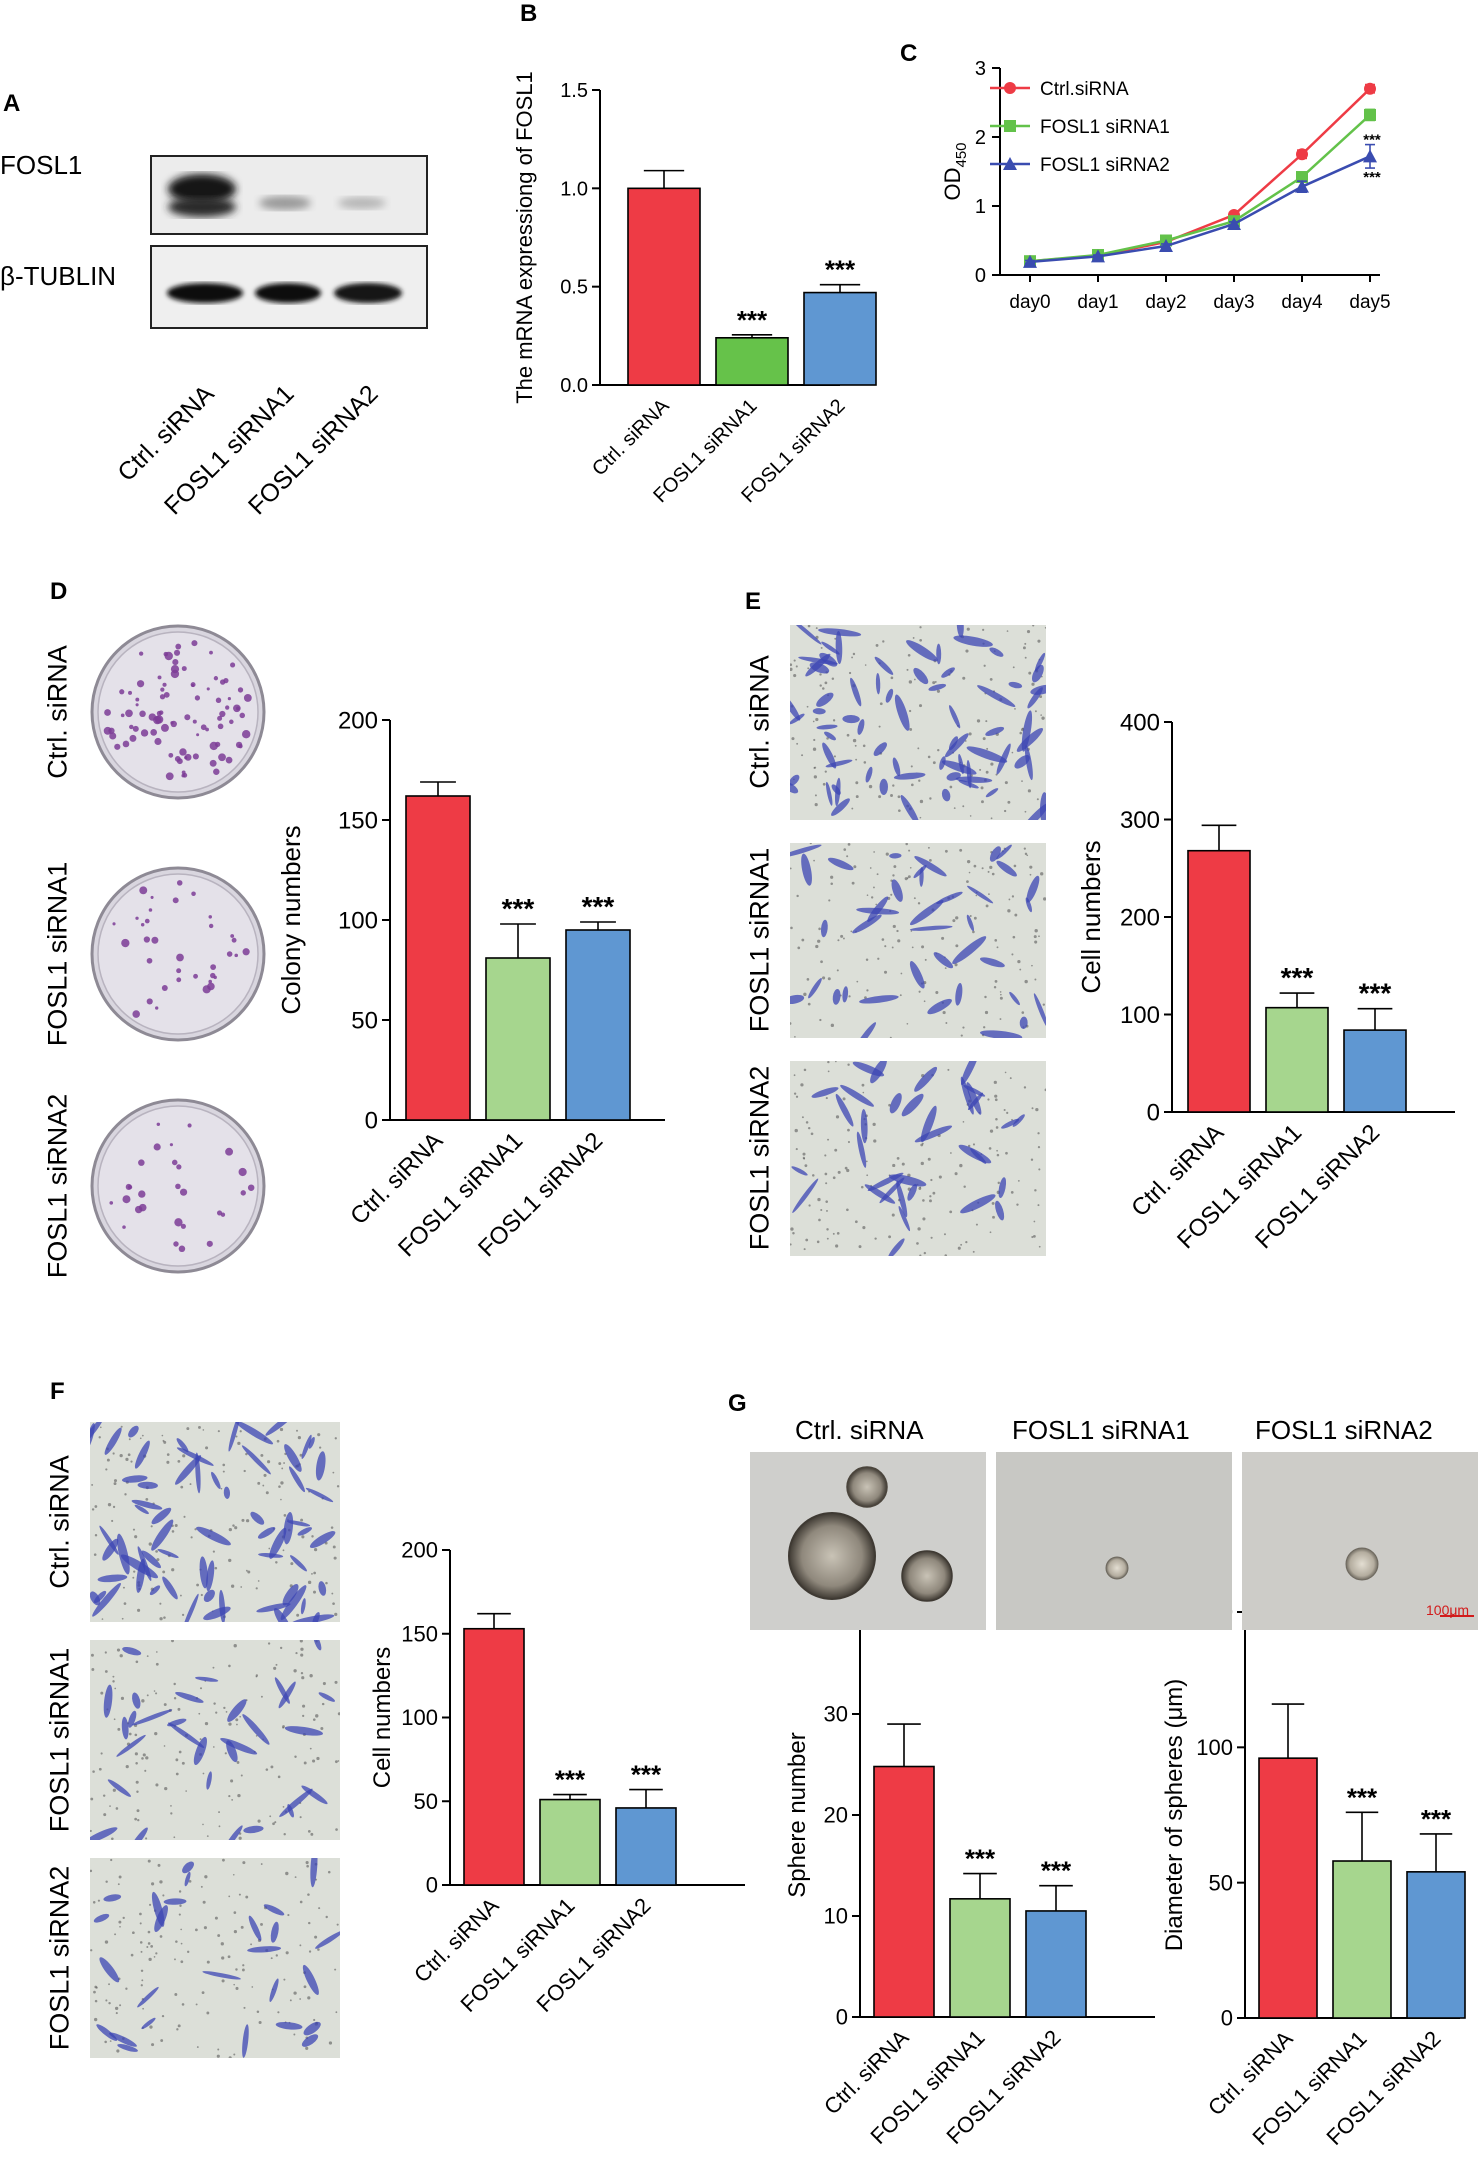 This screenshot has height=2180, width=1479. Describe the element at coordinates (1029, 302) in the screenshot. I see `x-tick-label: day0` at that location.